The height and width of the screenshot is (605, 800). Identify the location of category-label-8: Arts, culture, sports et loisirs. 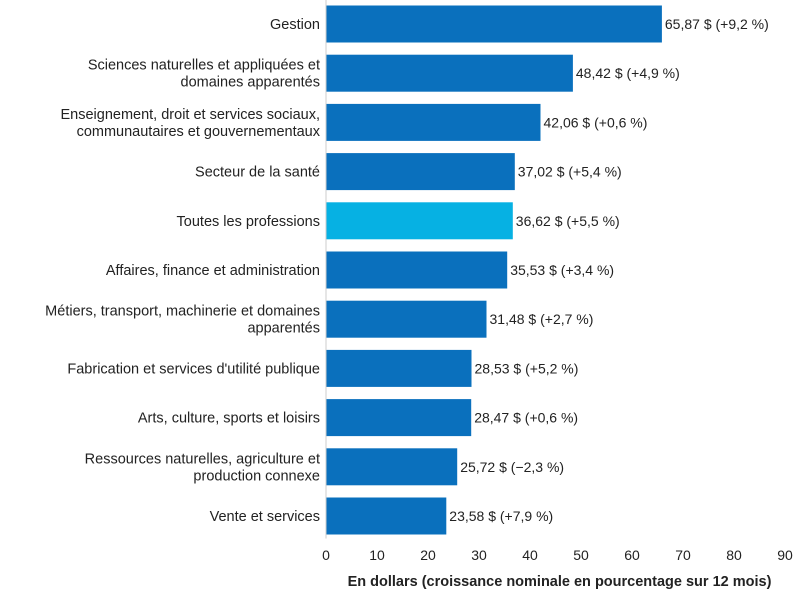
(229, 419).